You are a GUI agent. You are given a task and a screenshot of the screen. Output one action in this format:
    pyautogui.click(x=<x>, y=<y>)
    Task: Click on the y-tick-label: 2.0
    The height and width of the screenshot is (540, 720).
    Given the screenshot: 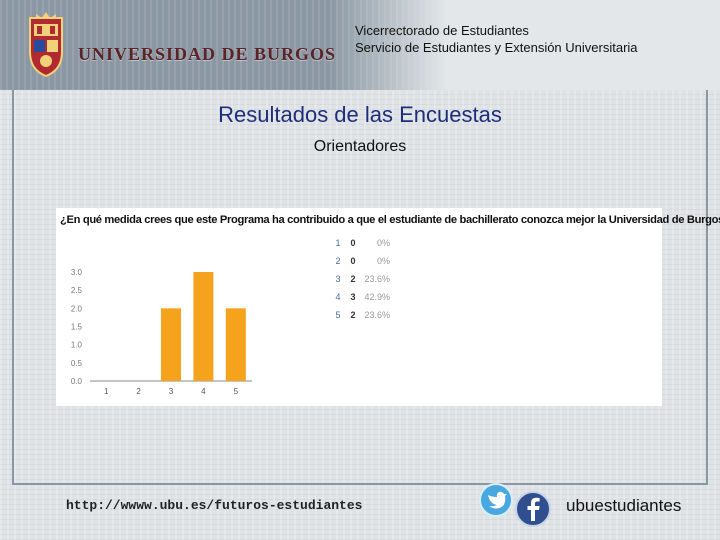 What is the action you would take?
    pyautogui.click(x=77, y=308)
    